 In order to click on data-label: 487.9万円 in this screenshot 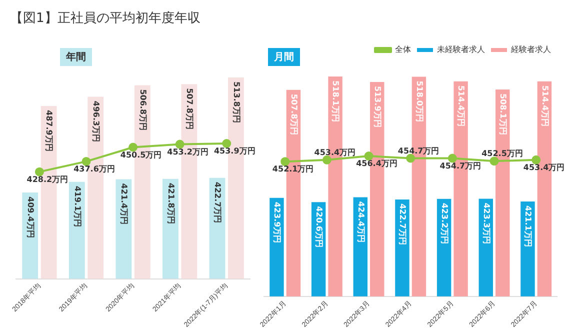, I will do `click(49, 131)`.